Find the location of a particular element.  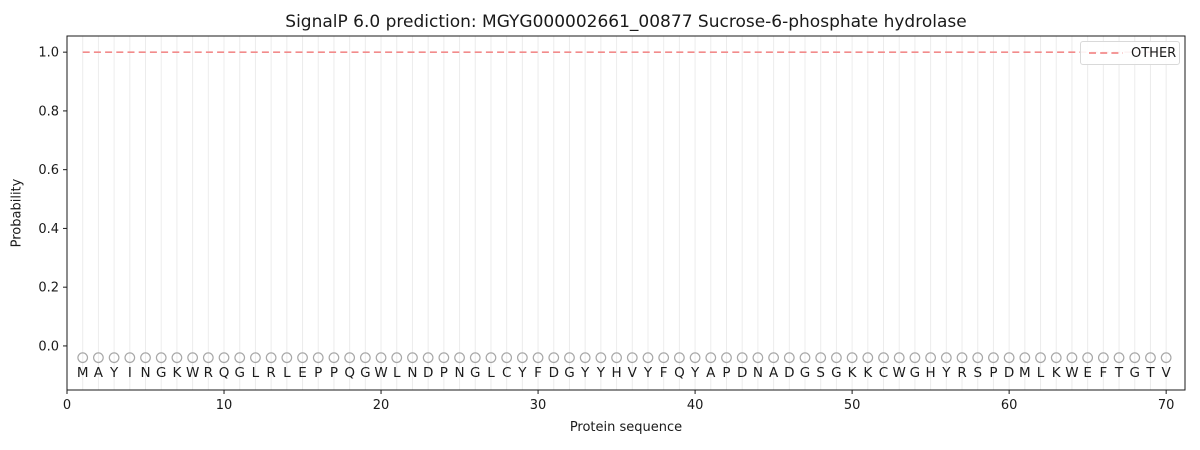

residue-letter: H is located at coordinates (617, 373).